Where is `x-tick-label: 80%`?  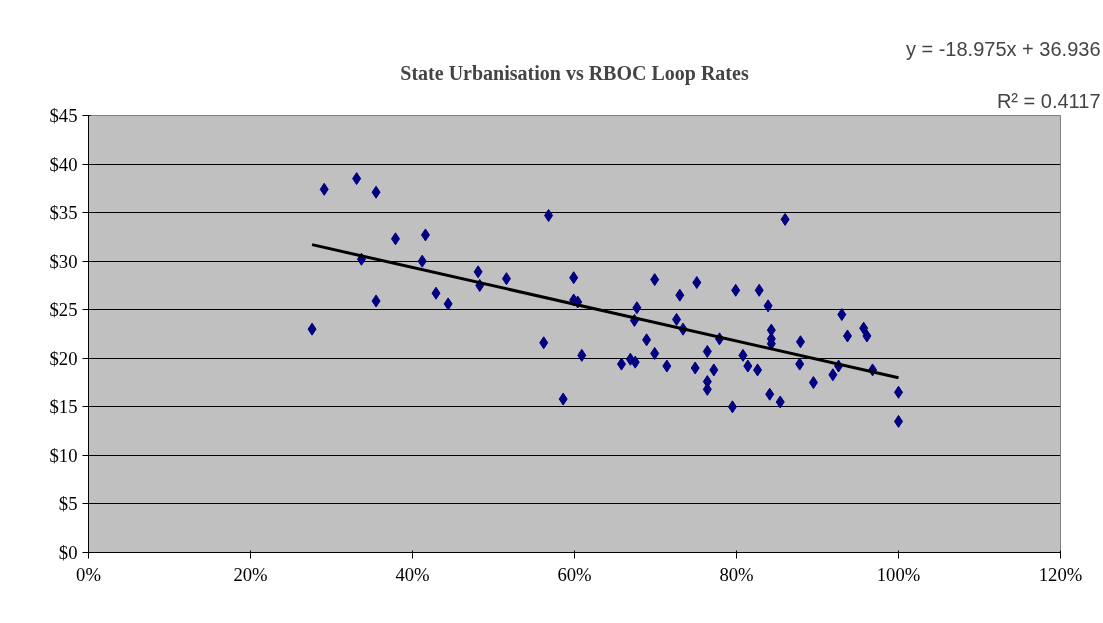 x-tick-label: 80% is located at coordinates (736, 574).